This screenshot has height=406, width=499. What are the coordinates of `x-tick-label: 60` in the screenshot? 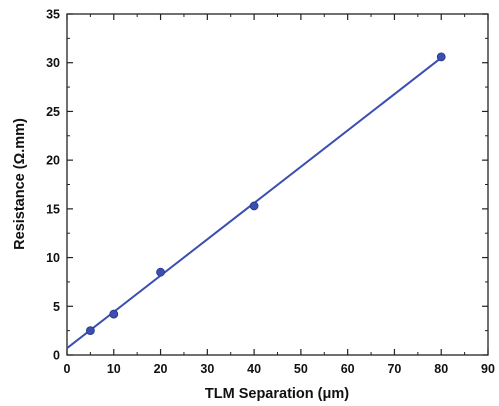 It's located at (348, 369).